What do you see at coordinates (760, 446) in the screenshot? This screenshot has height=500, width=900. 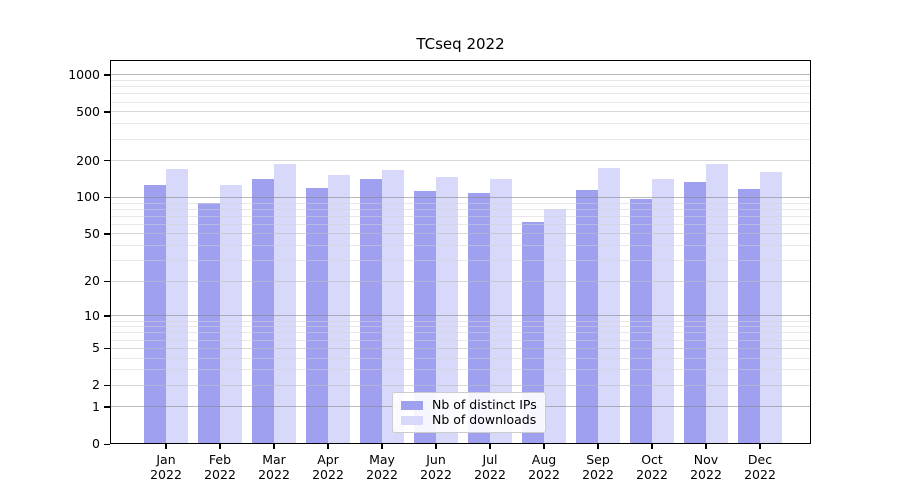 I see `x-tick-dec` at bounding box center [760, 446].